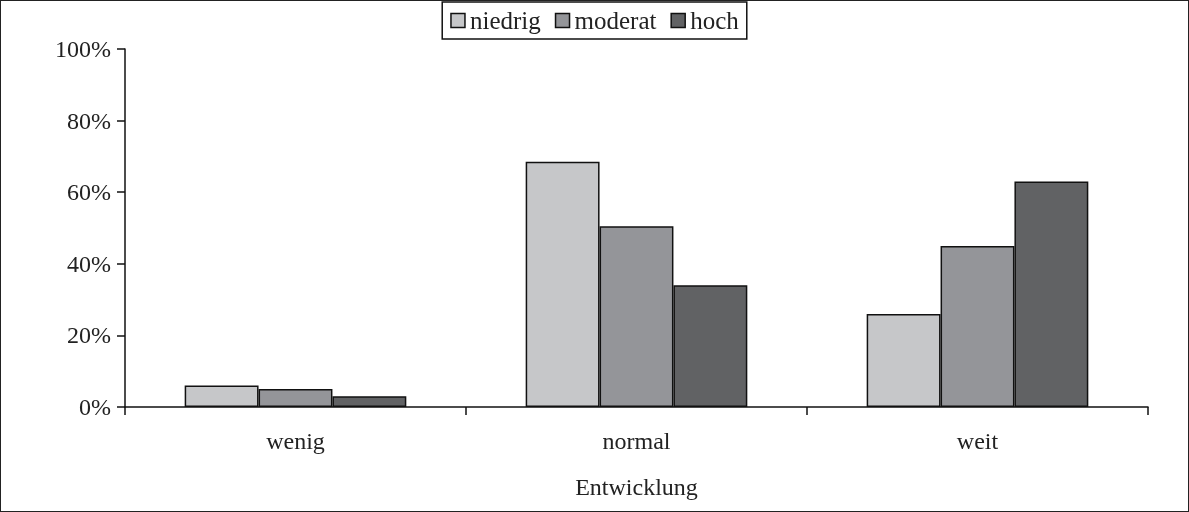  I want to click on x-tick-label: weit, so click(977, 441).